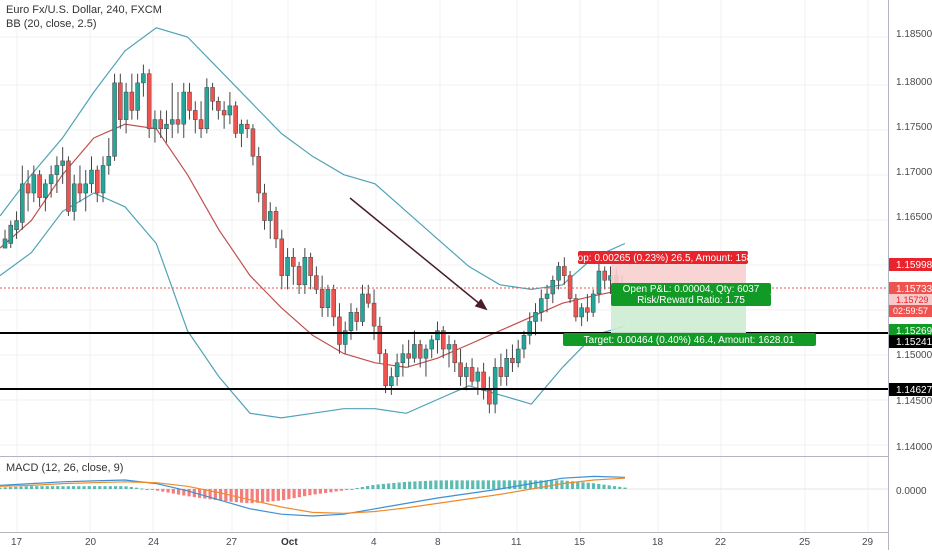 This screenshot has height=555, width=932. Describe the element at coordinates (663, 257) in the screenshot. I see `stop-label-box` at that location.